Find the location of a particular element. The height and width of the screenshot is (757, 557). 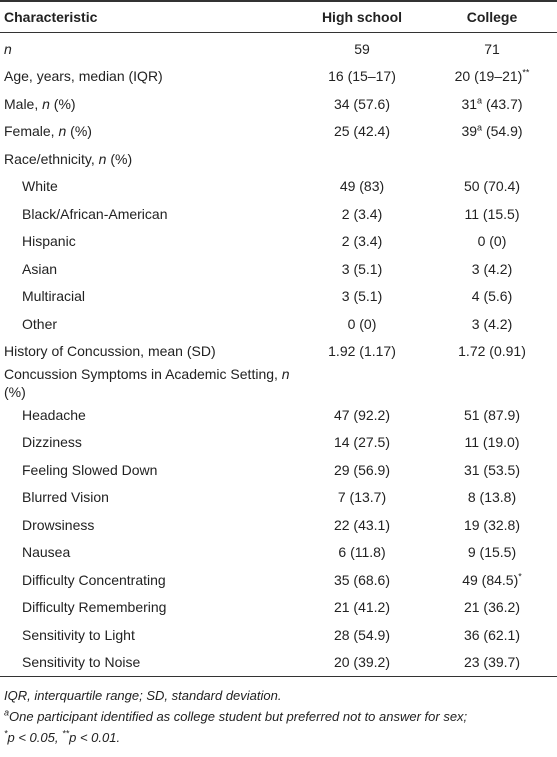

table-row: Race/ethnicity, n (%) is located at coordinates (278, 159).